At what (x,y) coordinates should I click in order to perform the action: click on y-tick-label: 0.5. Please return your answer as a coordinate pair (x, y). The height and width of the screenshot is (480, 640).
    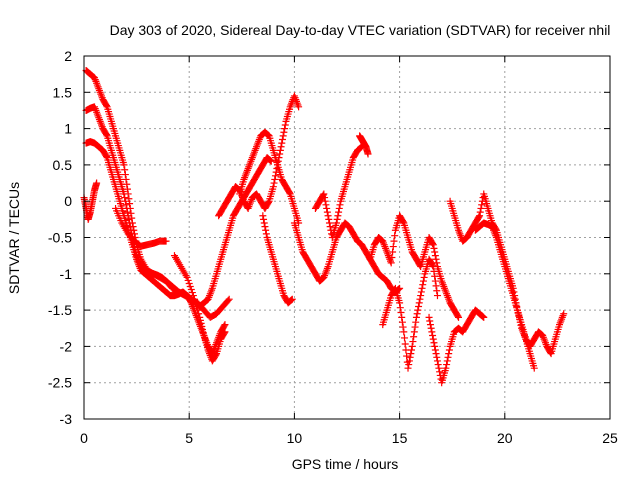
    Looking at the image, I should click on (63, 165).